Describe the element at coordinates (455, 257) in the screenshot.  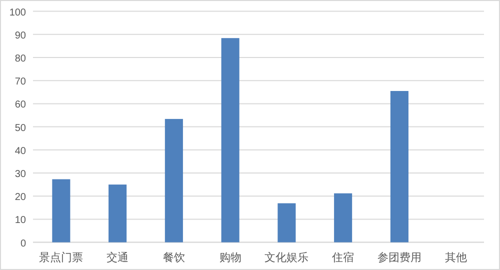
I see `x-tick-label: 其他` at that location.